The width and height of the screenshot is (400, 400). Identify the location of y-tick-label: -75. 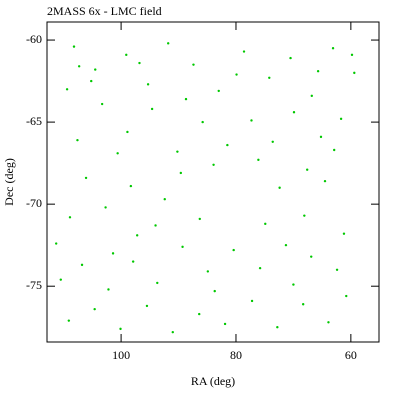
(34, 285).